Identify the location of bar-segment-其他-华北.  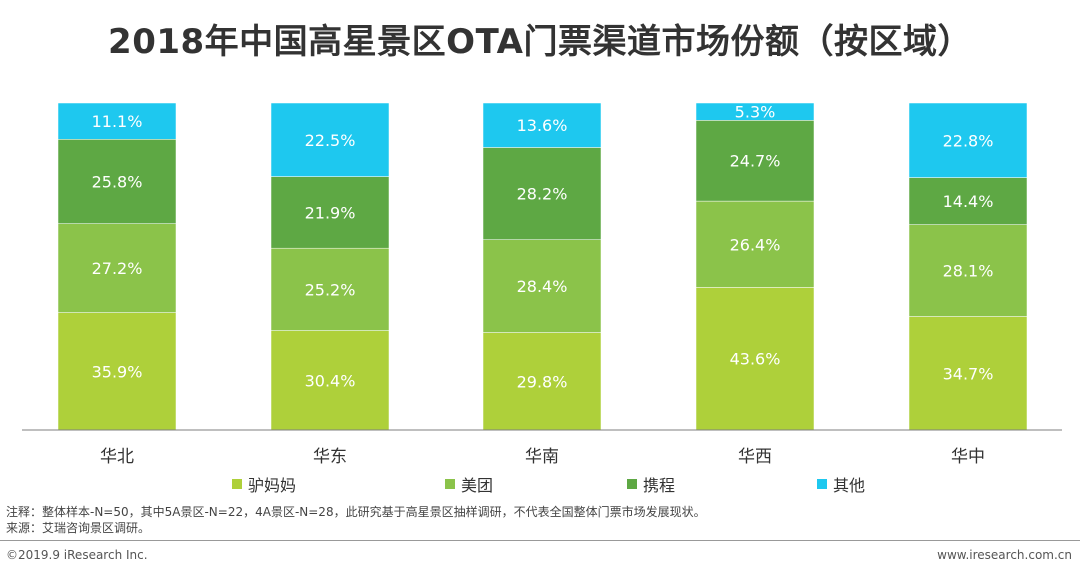
(117, 121).